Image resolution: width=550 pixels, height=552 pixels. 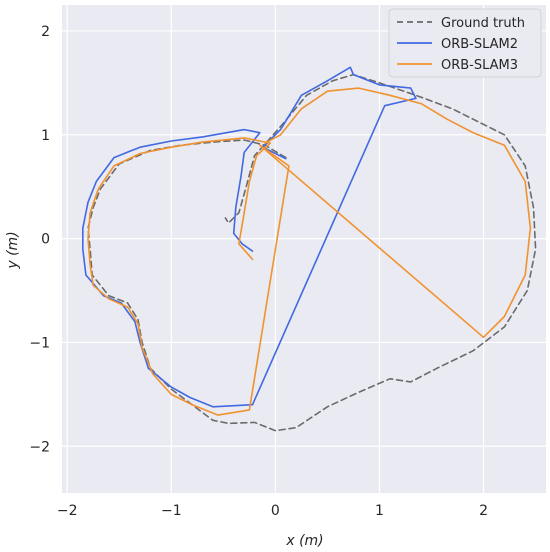 What do you see at coordinates (67, 511) in the screenshot?
I see `x-tick-label: −2` at bounding box center [67, 511].